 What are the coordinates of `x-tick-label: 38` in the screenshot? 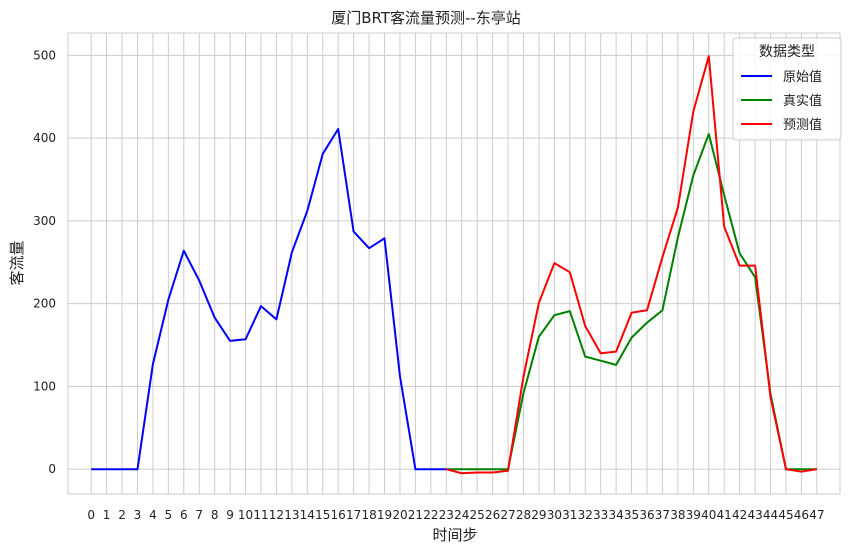 It's located at (677, 515).